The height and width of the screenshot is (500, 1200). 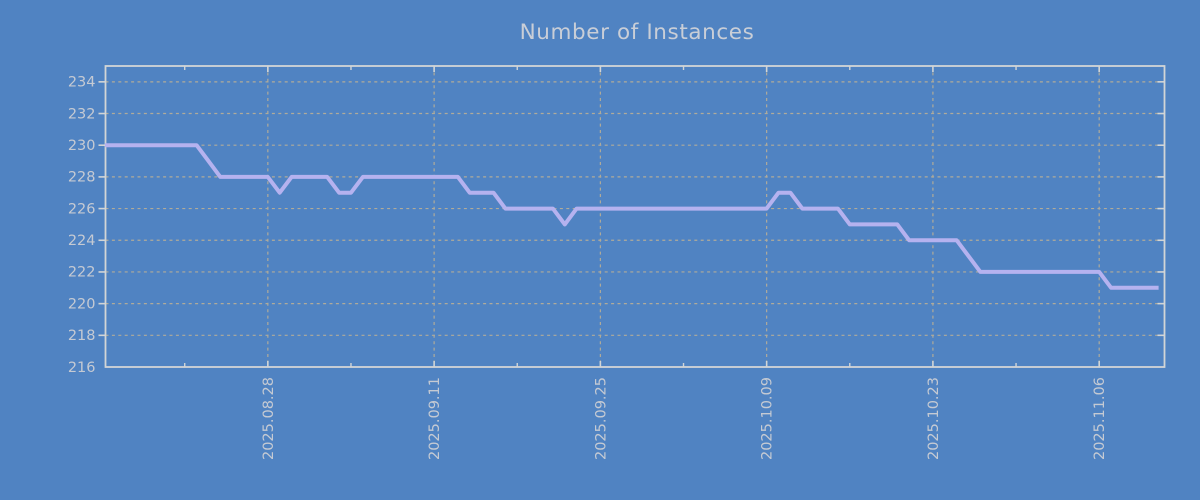 I want to click on x-tick-label: 2025.10.09, so click(x=768, y=418).